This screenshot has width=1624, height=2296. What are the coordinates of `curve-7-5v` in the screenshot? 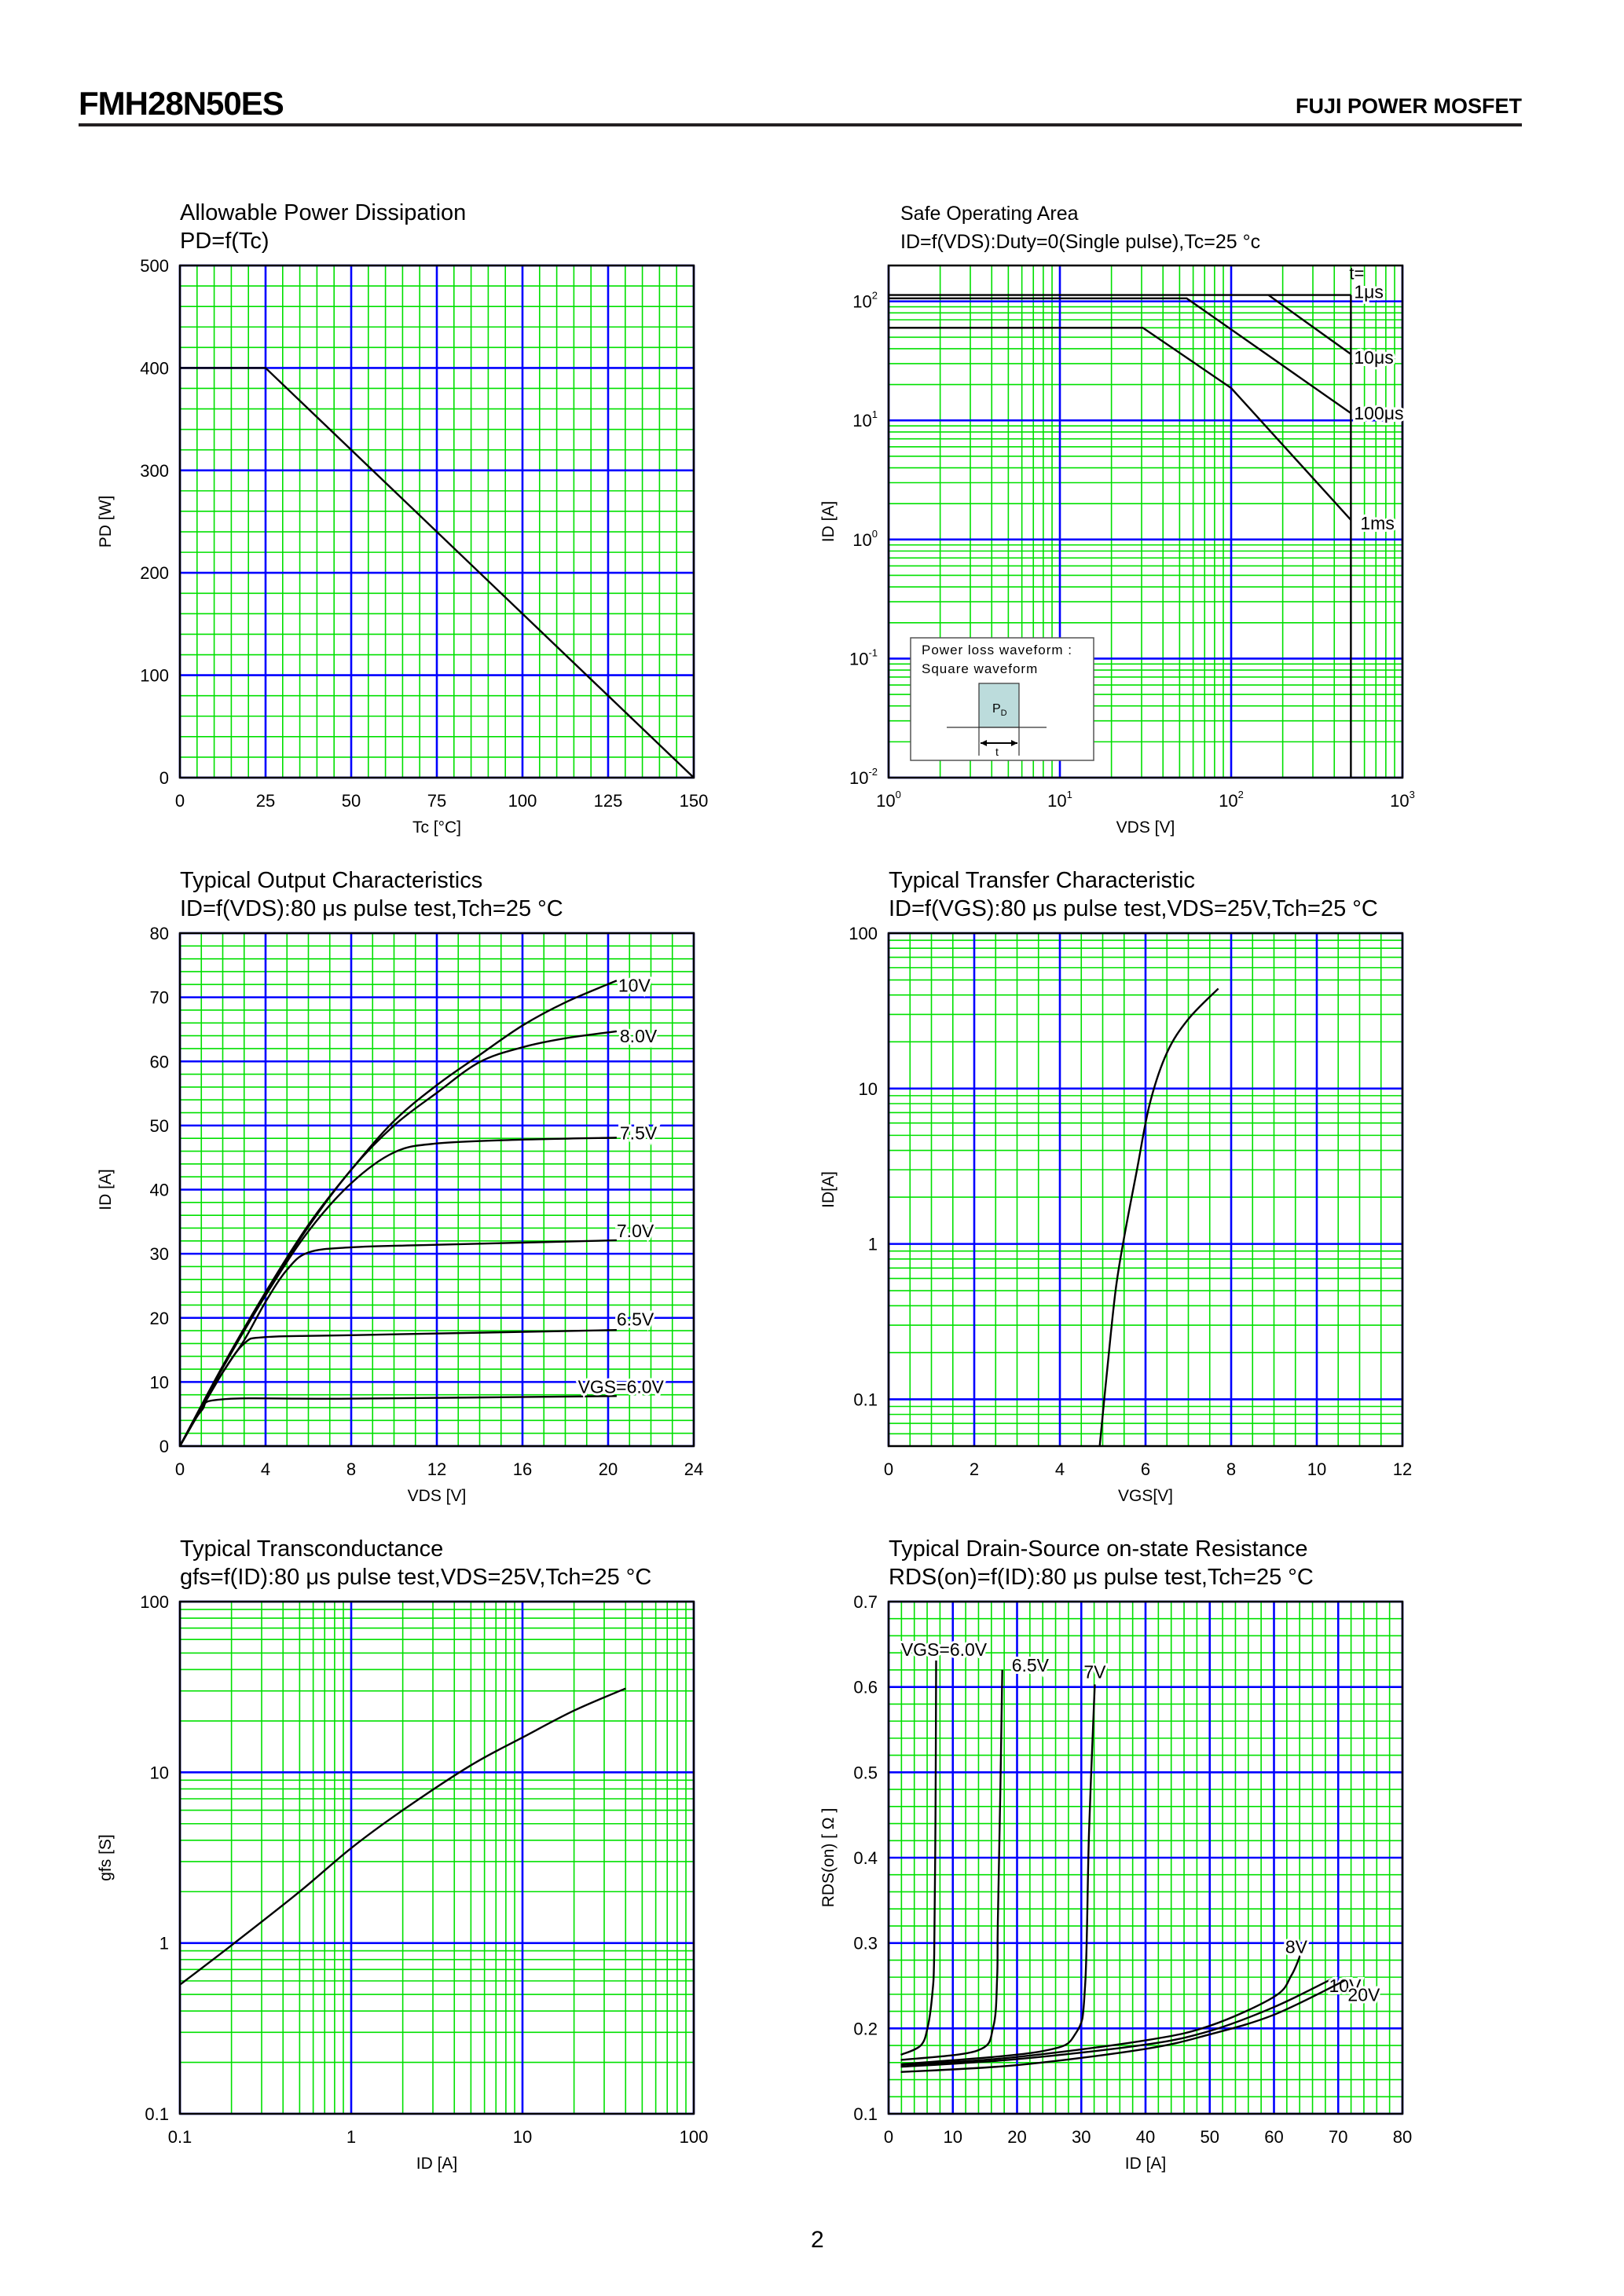 It's located at (398, 1292).